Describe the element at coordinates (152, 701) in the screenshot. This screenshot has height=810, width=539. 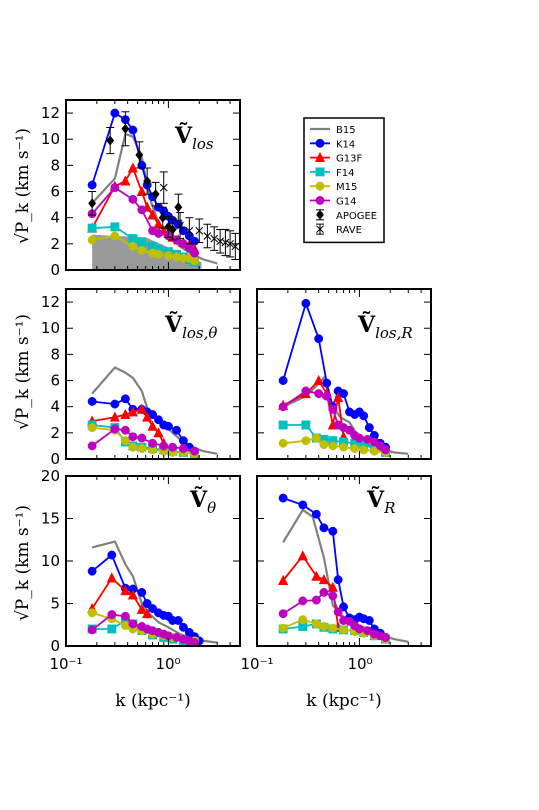
I see `x-axis-label-left: k (kpc⁻¹)` at that location.